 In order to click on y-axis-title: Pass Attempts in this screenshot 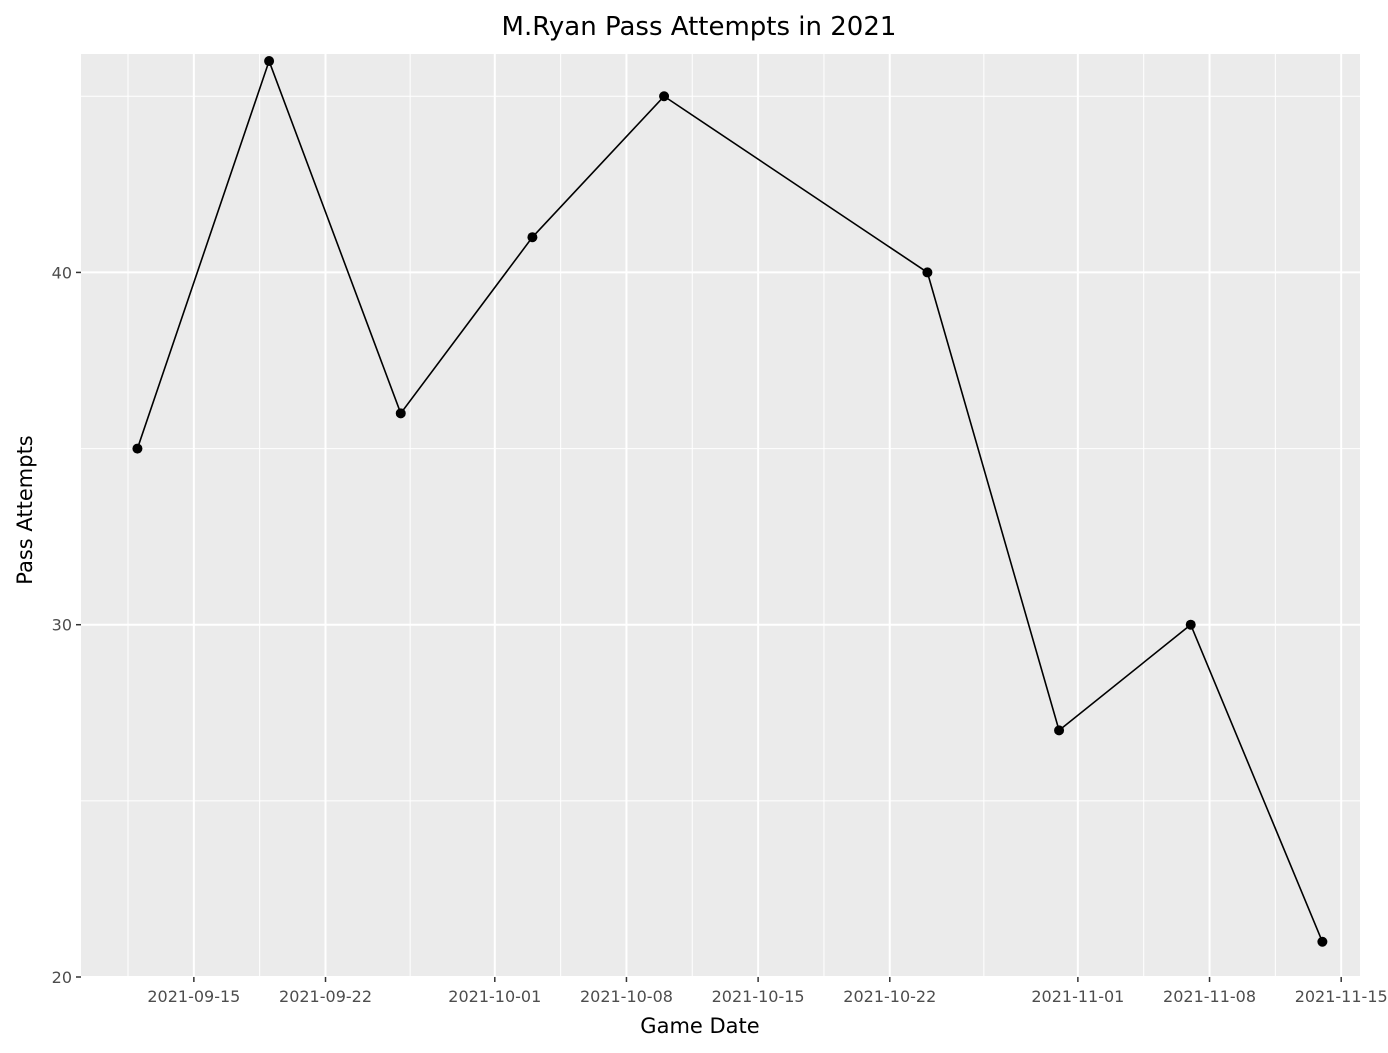, I will do `click(25, 510)`.